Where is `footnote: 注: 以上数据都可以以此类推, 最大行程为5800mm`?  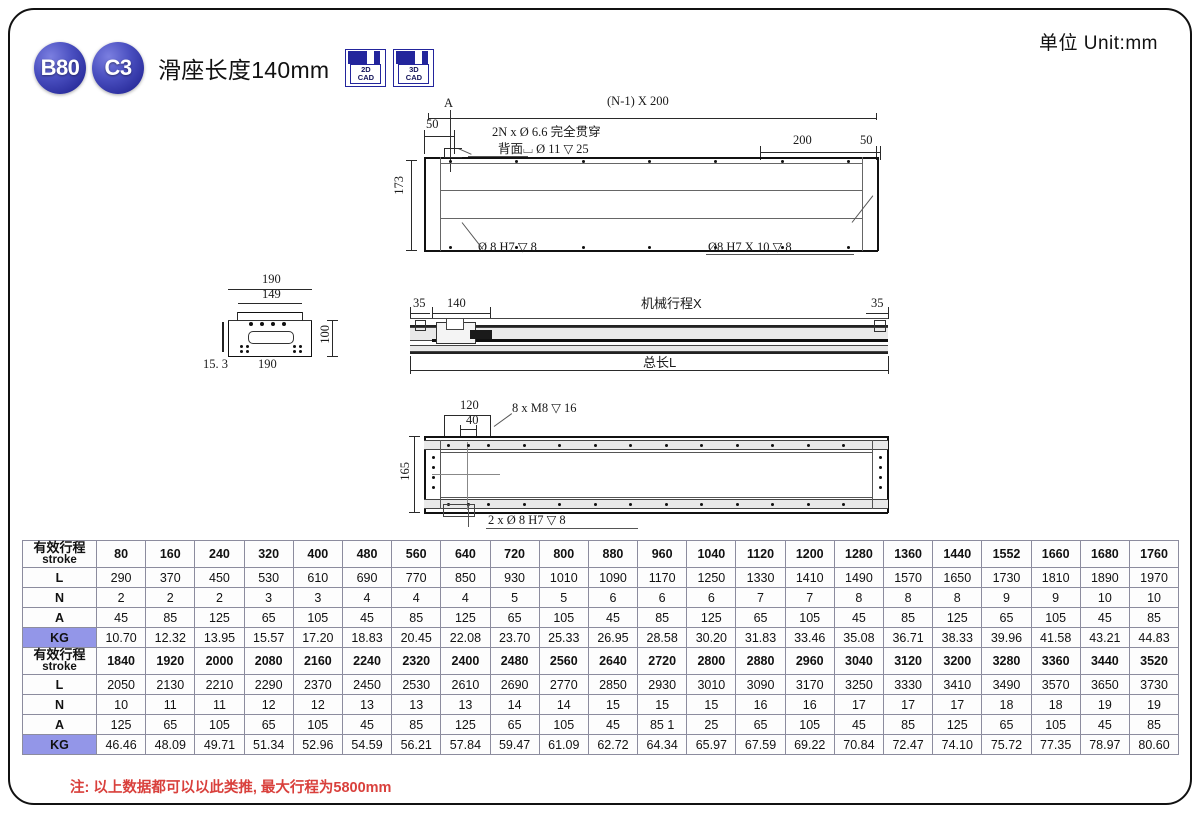 footnote: 注: 以上数据都可以以此类推, 最大行程为5800mm is located at coordinates (231, 788).